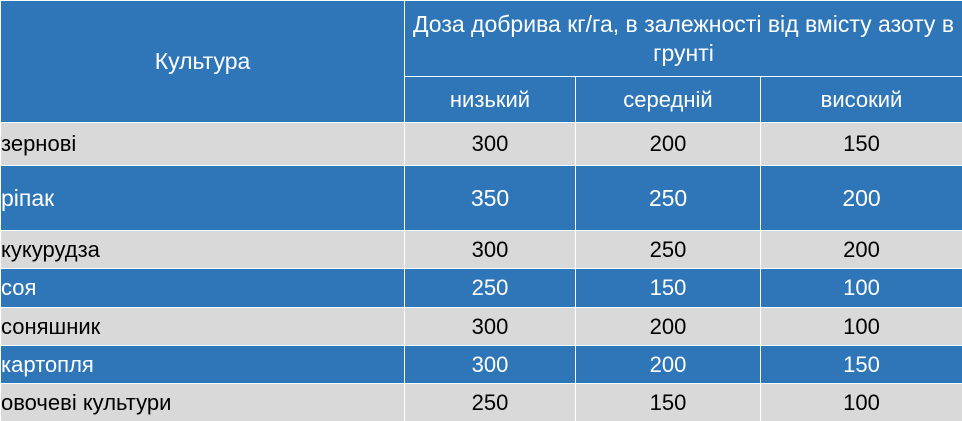 The height and width of the screenshot is (421, 962). What do you see at coordinates (202, 364) in the screenshot?
I see `cell-culture-name: картопля` at bounding box center [202, 364].